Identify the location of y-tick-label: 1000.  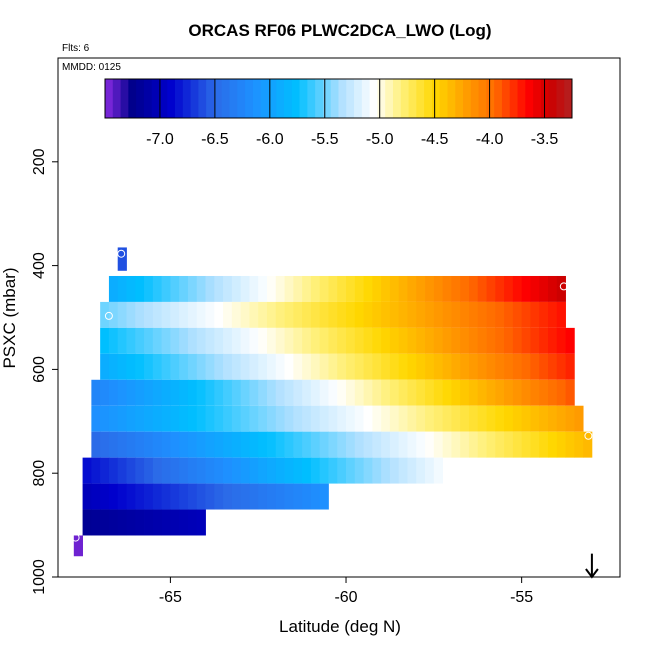
(39, 577).